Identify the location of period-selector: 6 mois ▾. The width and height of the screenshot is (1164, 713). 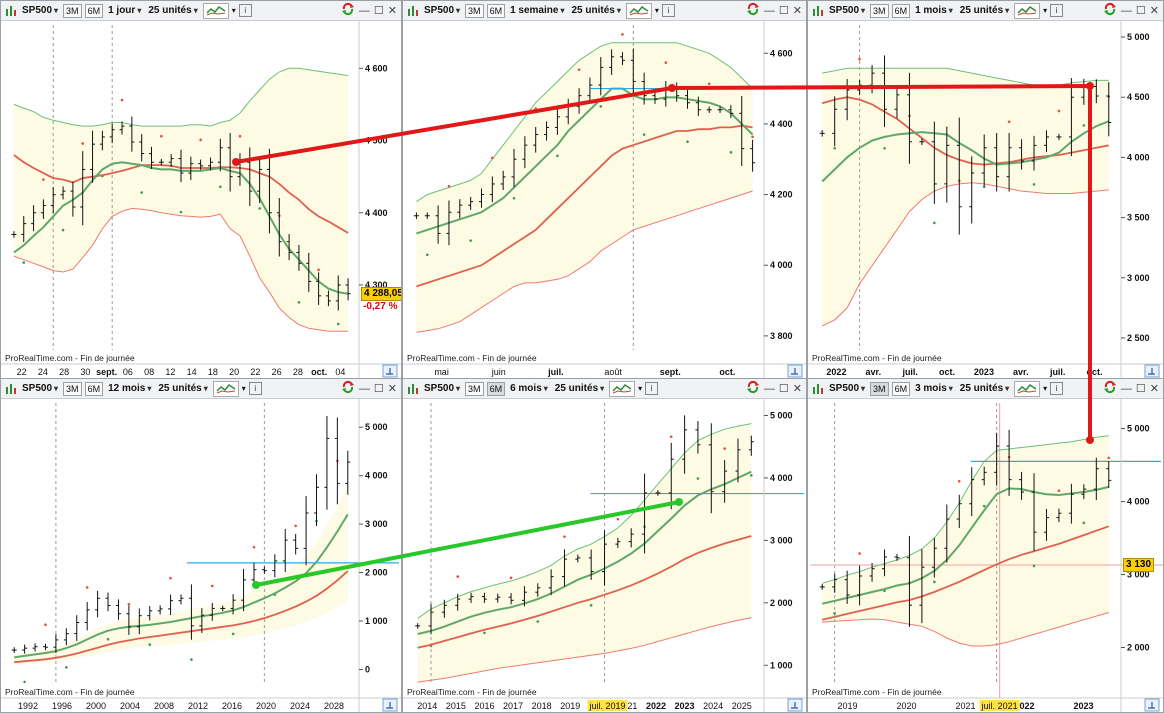
(529, 388).